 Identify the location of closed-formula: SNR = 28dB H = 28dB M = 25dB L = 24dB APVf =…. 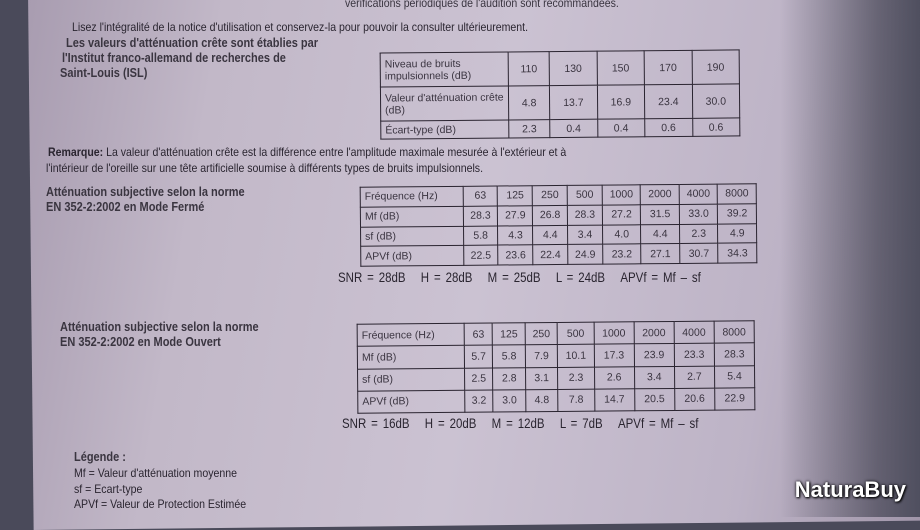
(527, 277).